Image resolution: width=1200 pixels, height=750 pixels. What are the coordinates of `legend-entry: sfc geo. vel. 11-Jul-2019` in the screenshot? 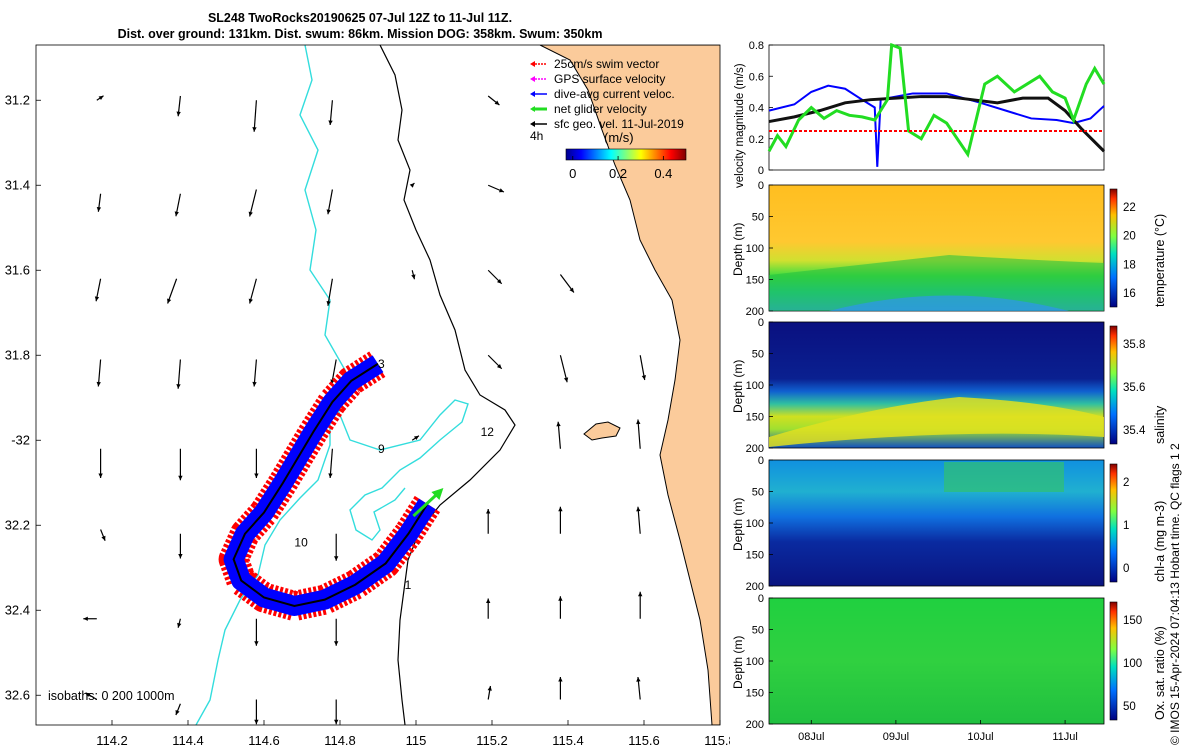 It's located at (607, 124).